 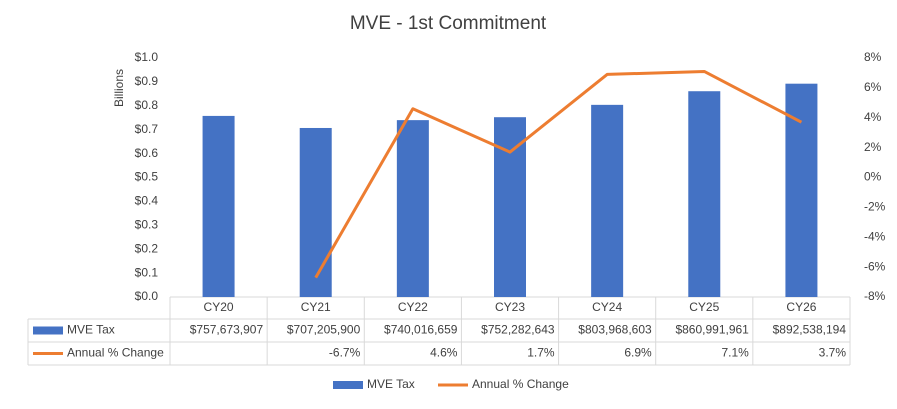 What do you see at coordinates (48, 330) in the screenshot?
I see `table-legend-key` at bounding box center [48, 330].